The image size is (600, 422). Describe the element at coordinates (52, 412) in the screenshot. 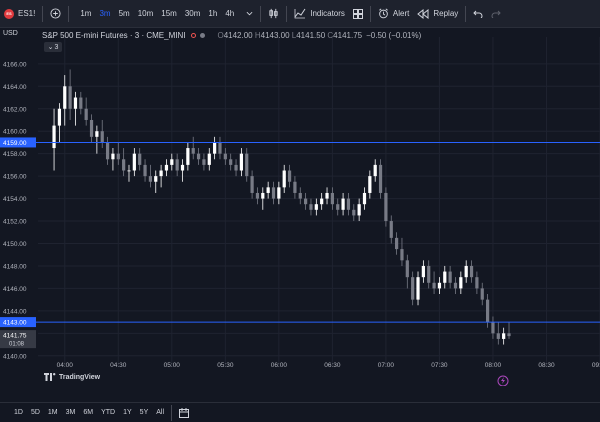

I see `range-1m: 1M` at that location.